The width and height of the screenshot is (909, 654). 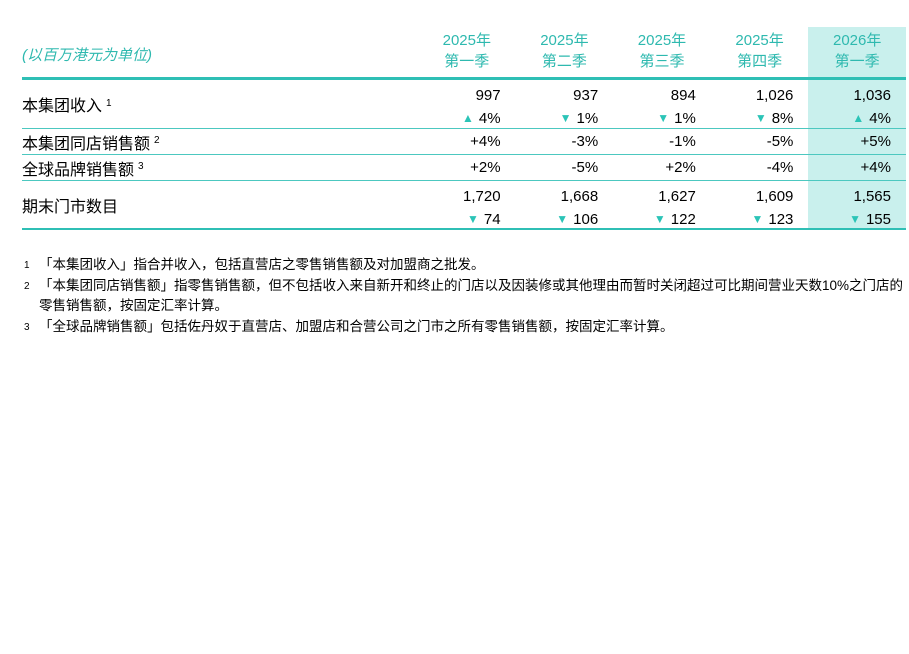 What do you see at coordinates (27, 286) in the screenshot?
I see `footnote-ref: 2` at bounding box center [27, 286].